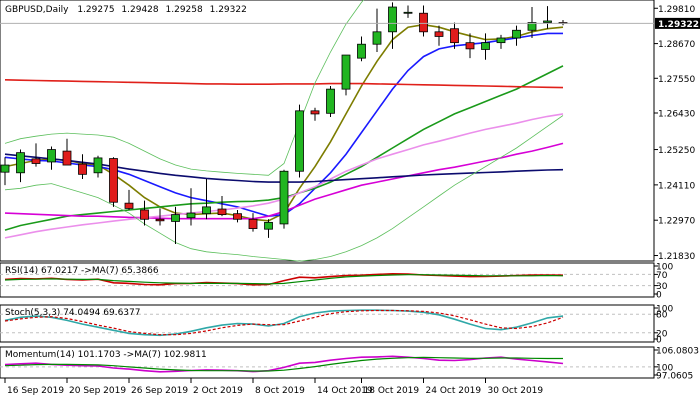  What do you see at coordinates (72, 313) in the screenshot?
I see `indicator-label: Stoch(5,3,3) 74.0494 69.6377` at bounding box center [72, 313].